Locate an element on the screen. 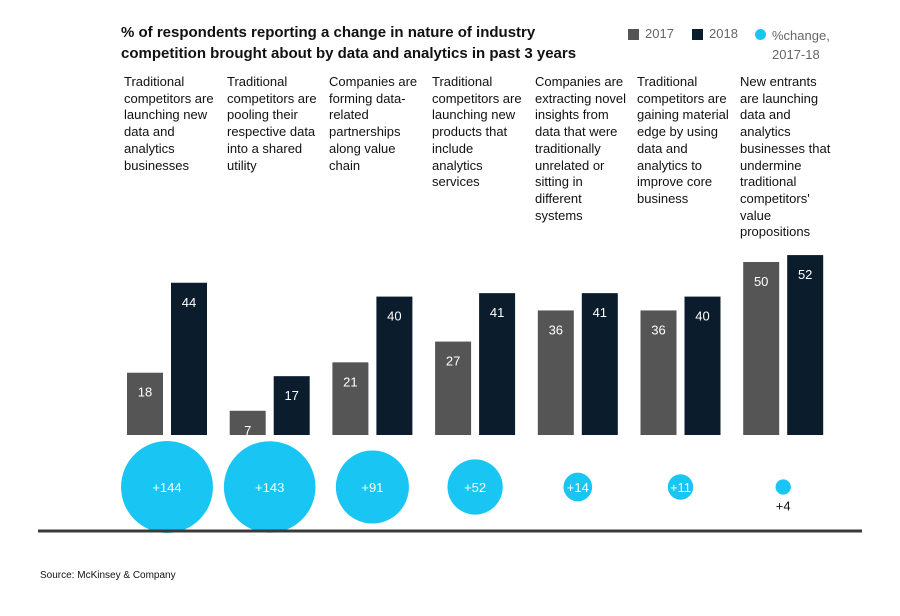 The height and width of the screenshot is (616, 900). legend-item-2018: 2018 is located at coordinates (715, 33).